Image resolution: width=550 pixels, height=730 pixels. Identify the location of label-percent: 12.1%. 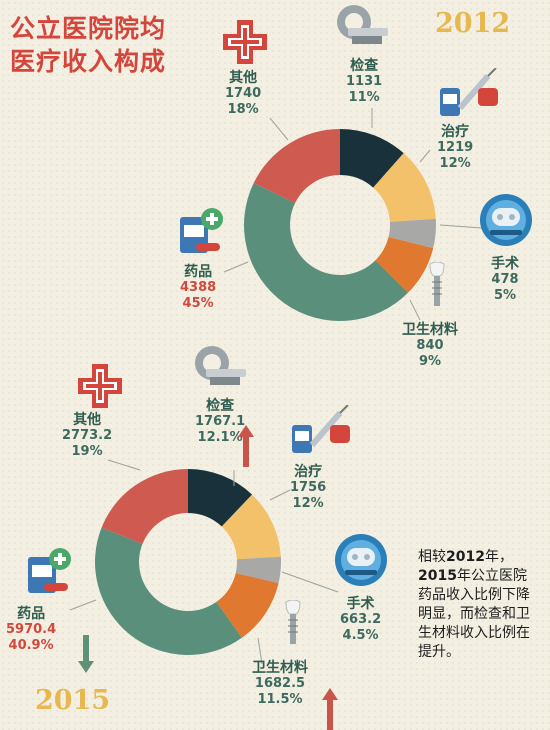
(220, 437).